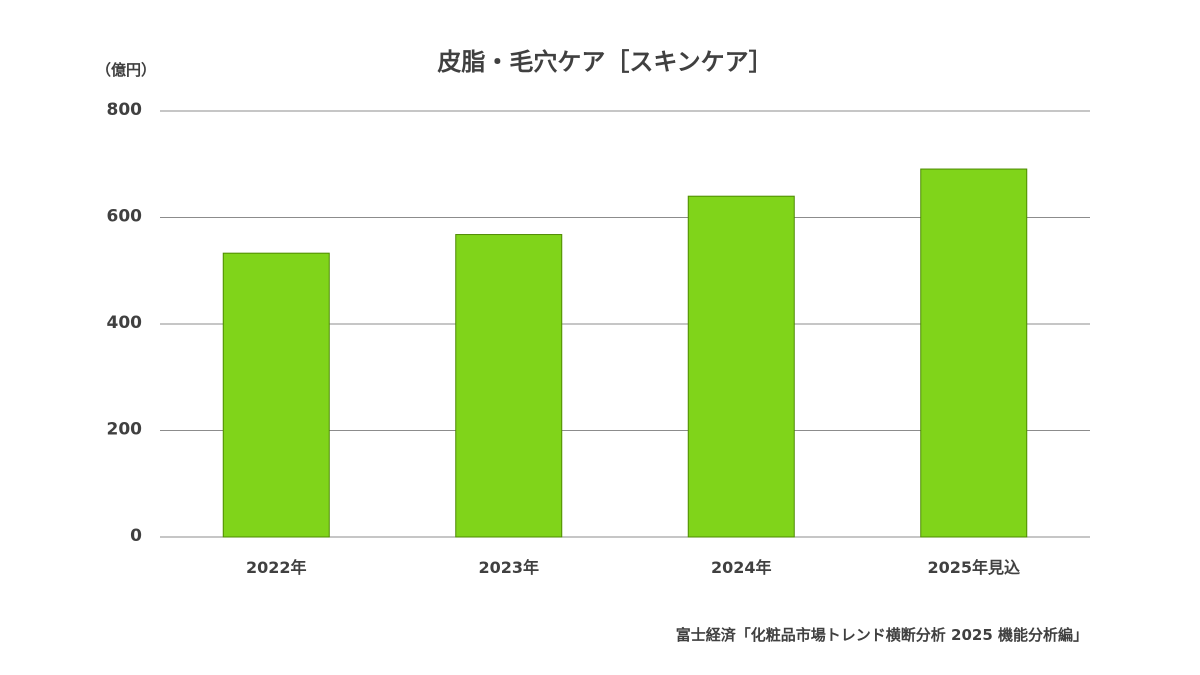  I want to click on x-tick-label: 2025年見込, so click(973, 567).